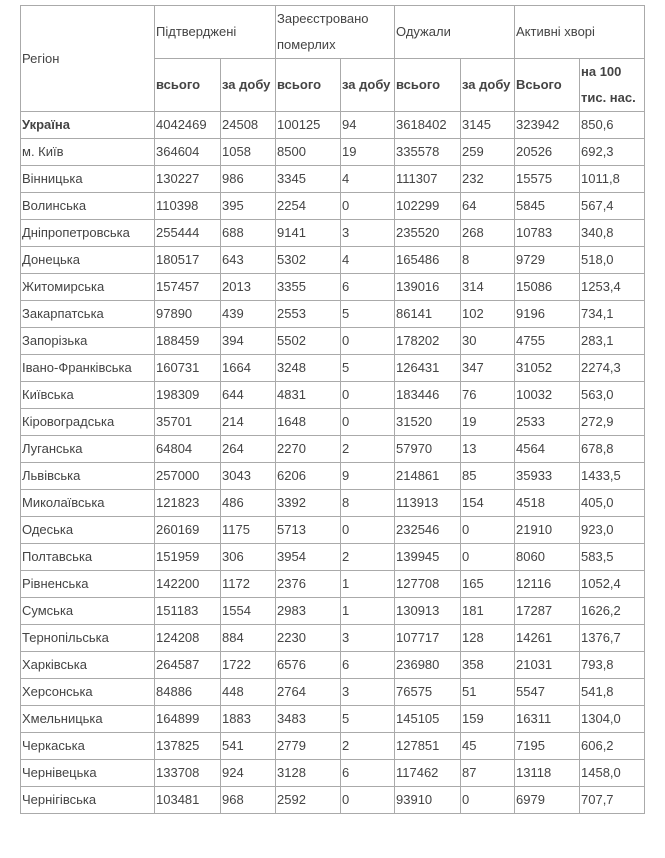  What do you see at coordinates (248, 530) in the screenshot?
I see `value-cell: 1175` at bounding box center [248, 530].